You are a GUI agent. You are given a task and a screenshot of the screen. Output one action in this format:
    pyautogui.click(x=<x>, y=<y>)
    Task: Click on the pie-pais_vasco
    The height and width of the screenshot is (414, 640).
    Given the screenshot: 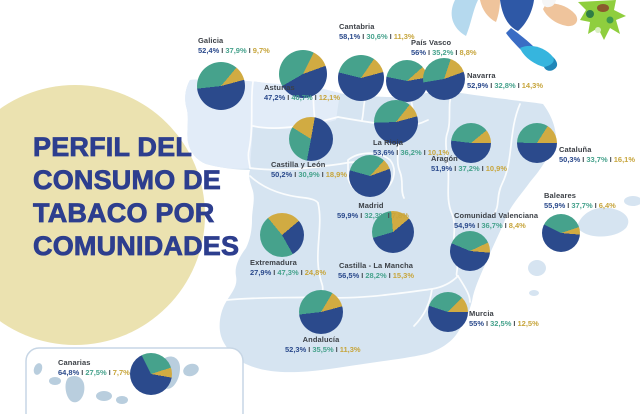 What is the action you would take?
    pyautogui.click(x=407, y=81)
    